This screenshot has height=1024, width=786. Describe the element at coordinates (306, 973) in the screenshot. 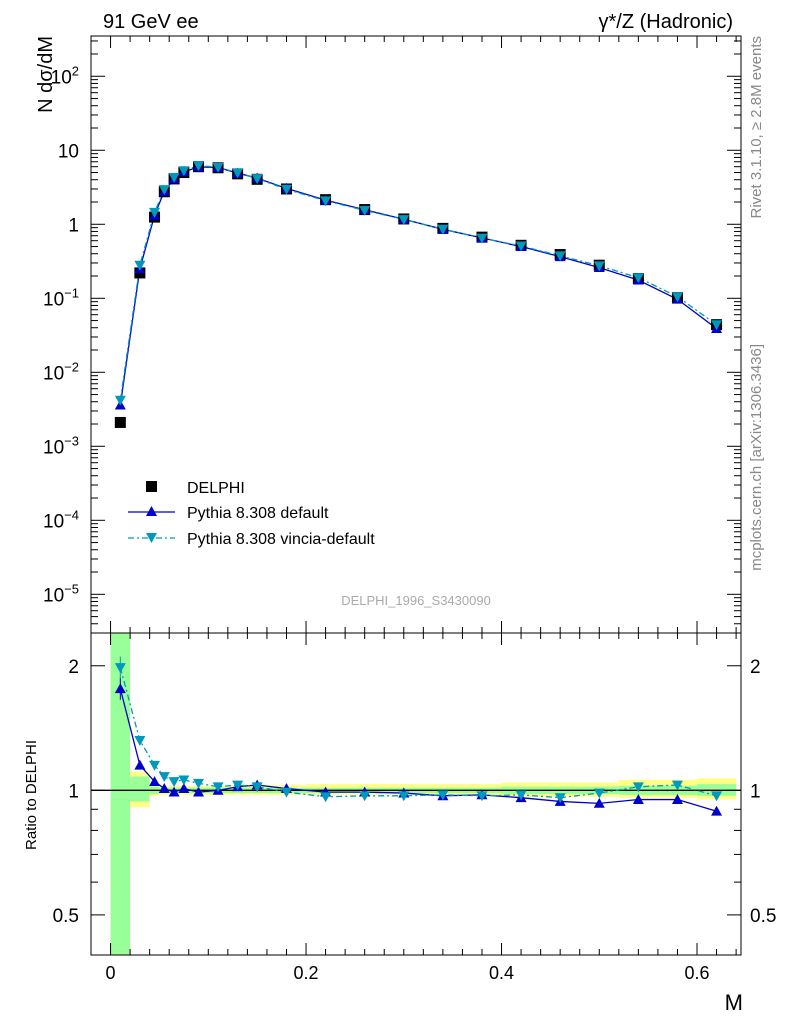

I see `x-tick-label: 0.2` at that location.